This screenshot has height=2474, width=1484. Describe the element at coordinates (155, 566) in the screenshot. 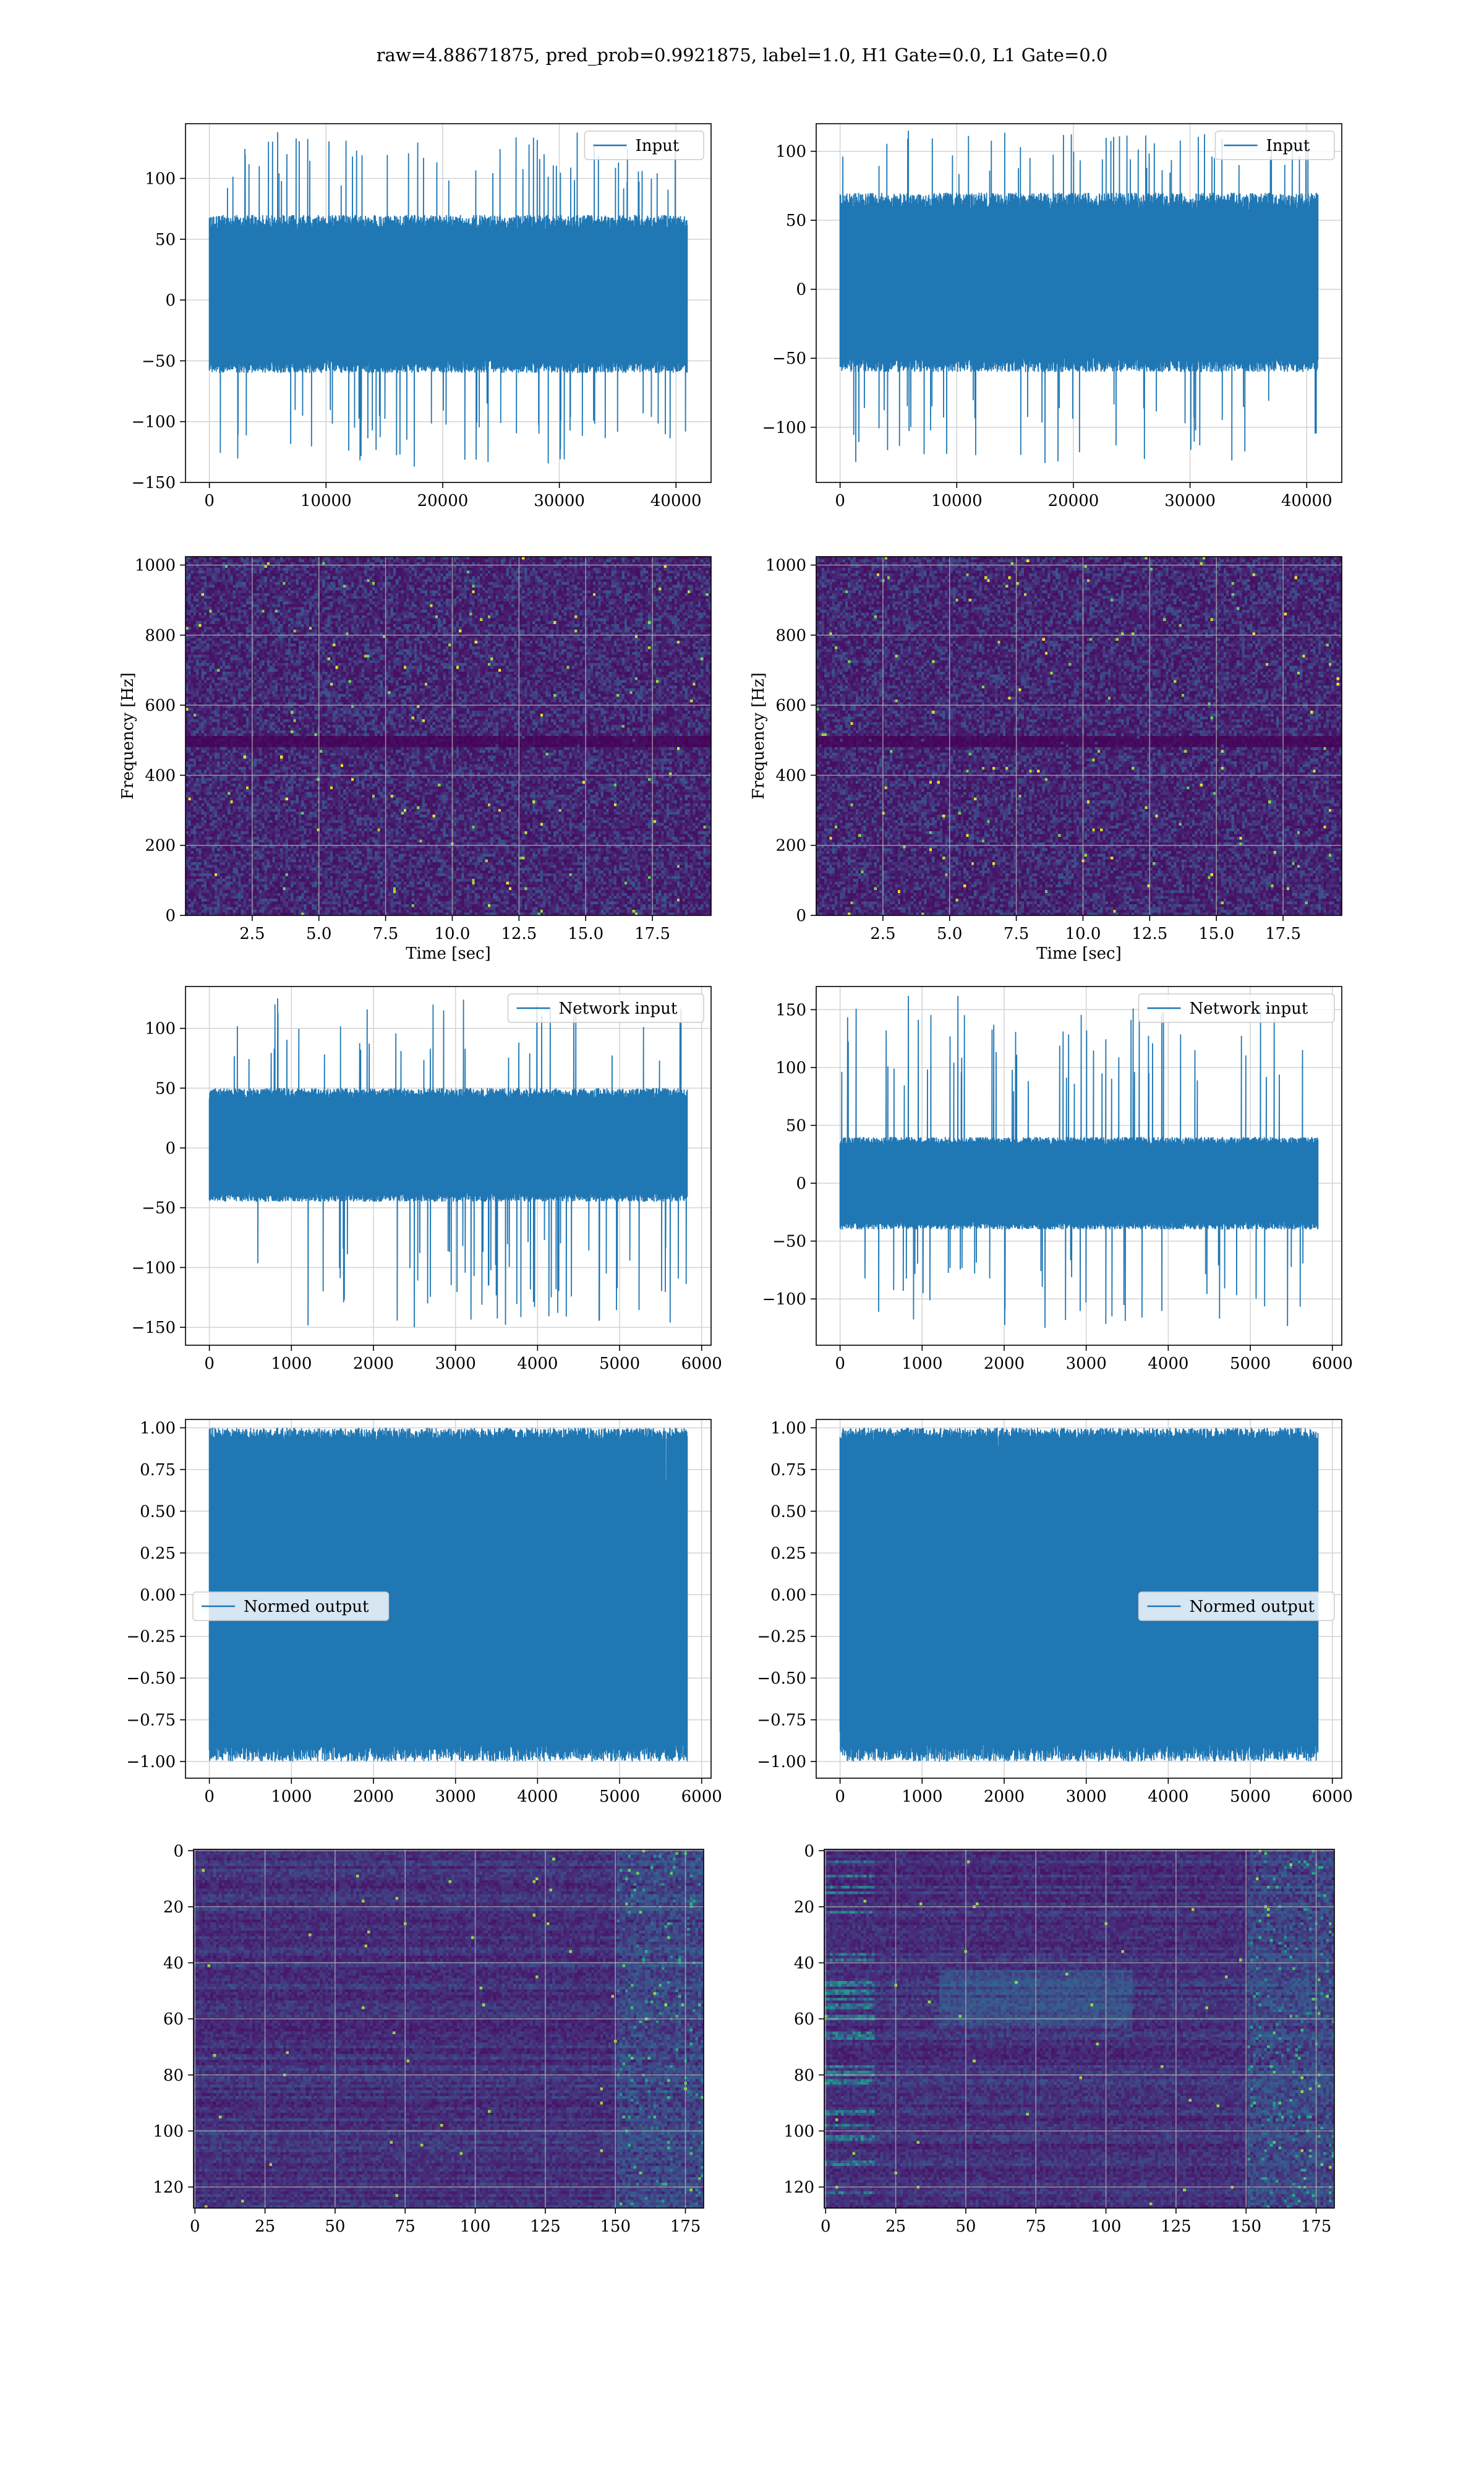

I see `h1-spectrogram-ytick-label: 1000` at that location.